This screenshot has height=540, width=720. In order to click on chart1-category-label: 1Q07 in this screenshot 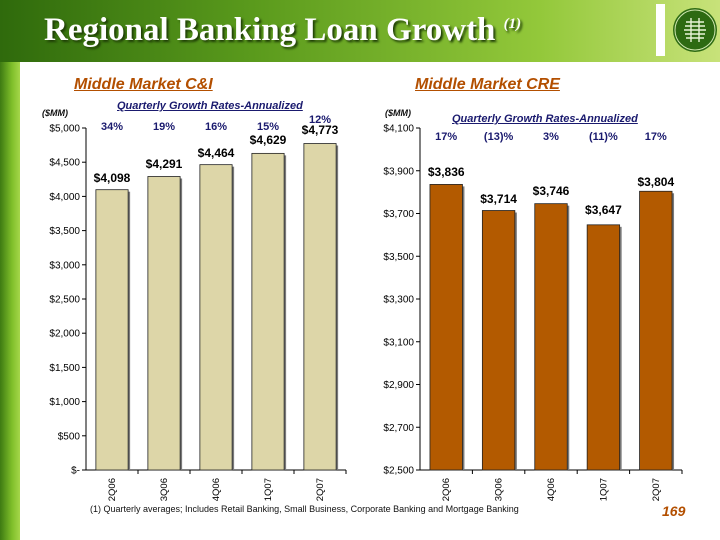, I will do `click(268, 489)`.